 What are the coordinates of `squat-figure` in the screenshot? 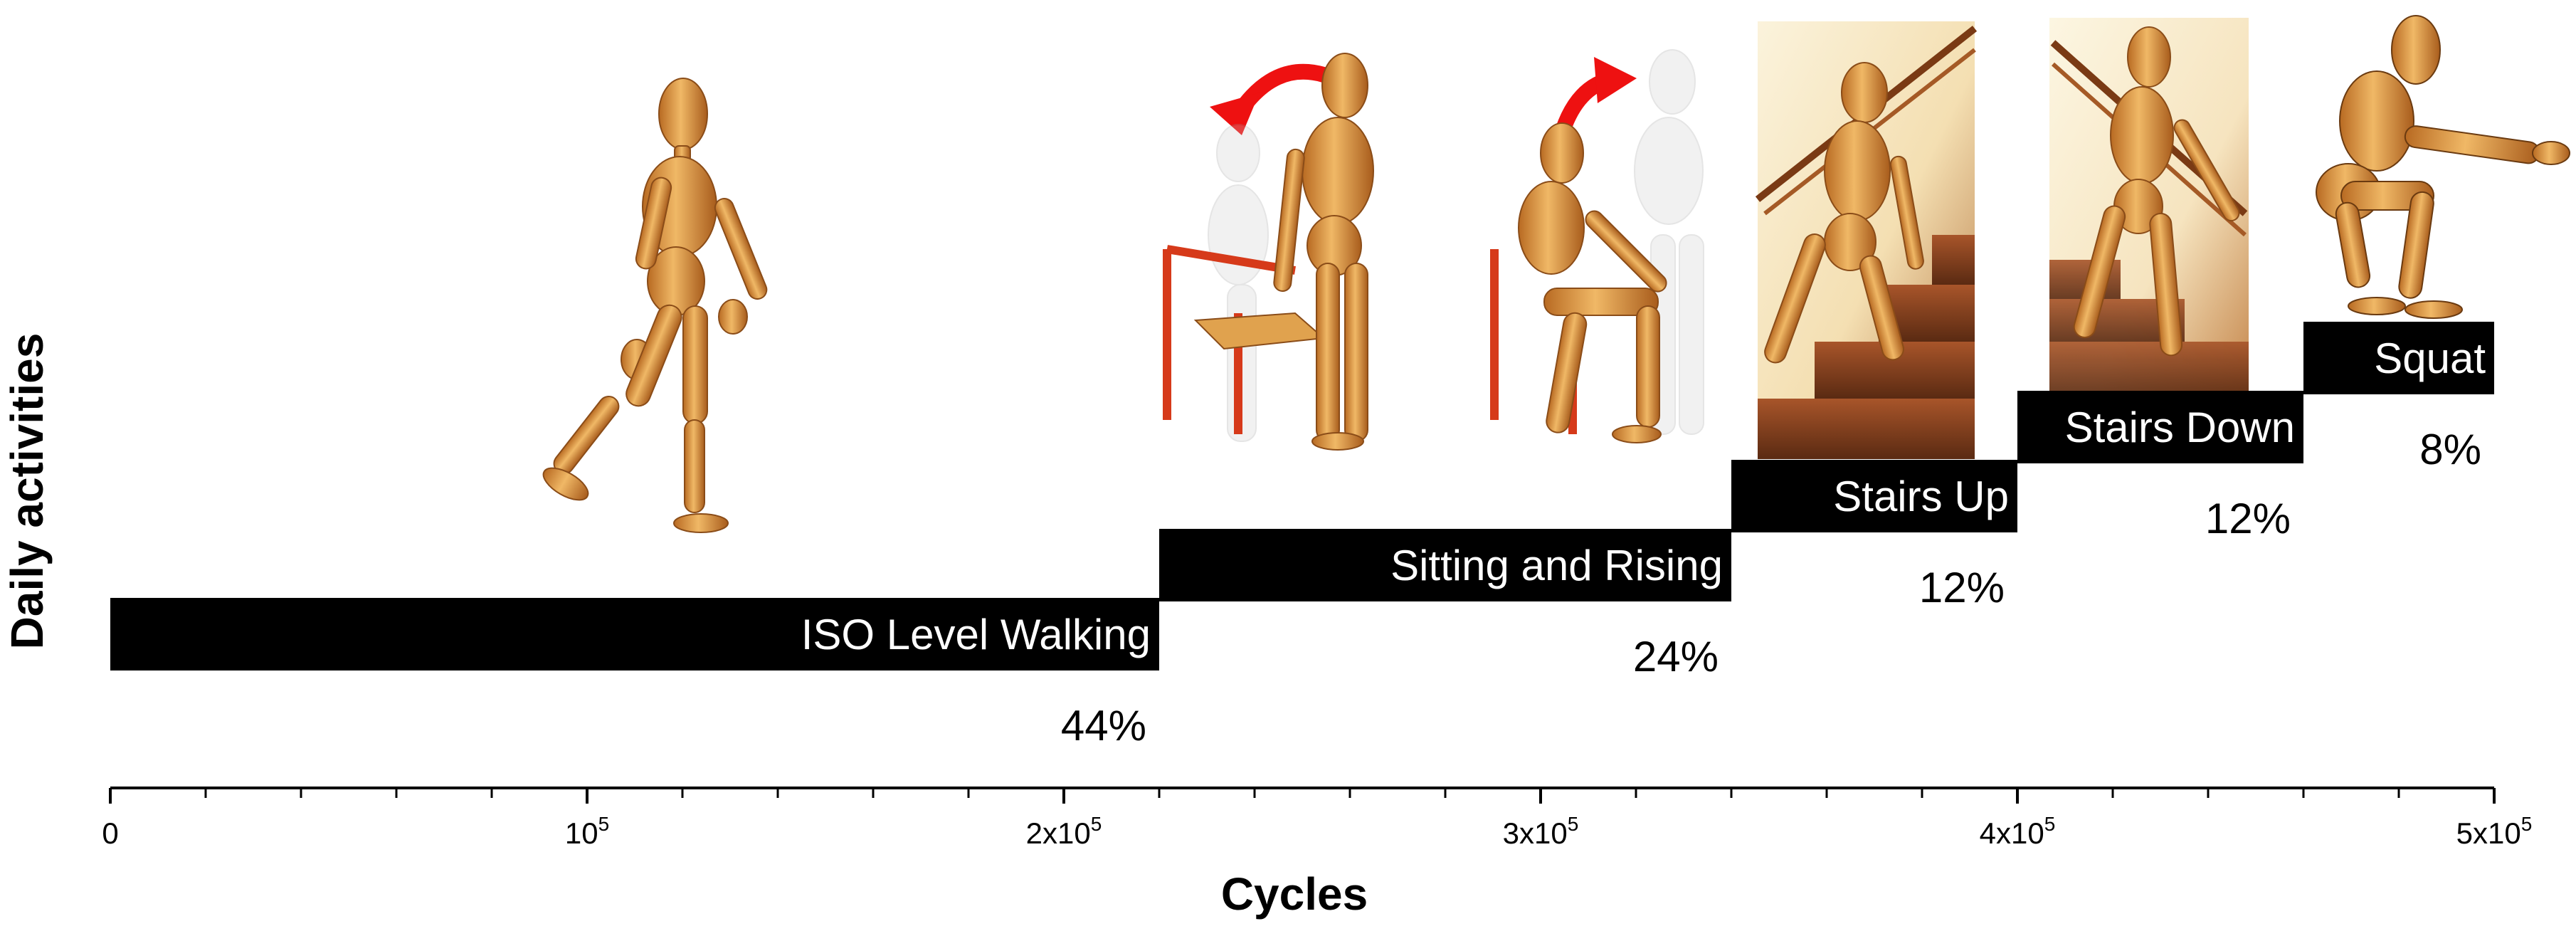 It's located at (2443, 167).